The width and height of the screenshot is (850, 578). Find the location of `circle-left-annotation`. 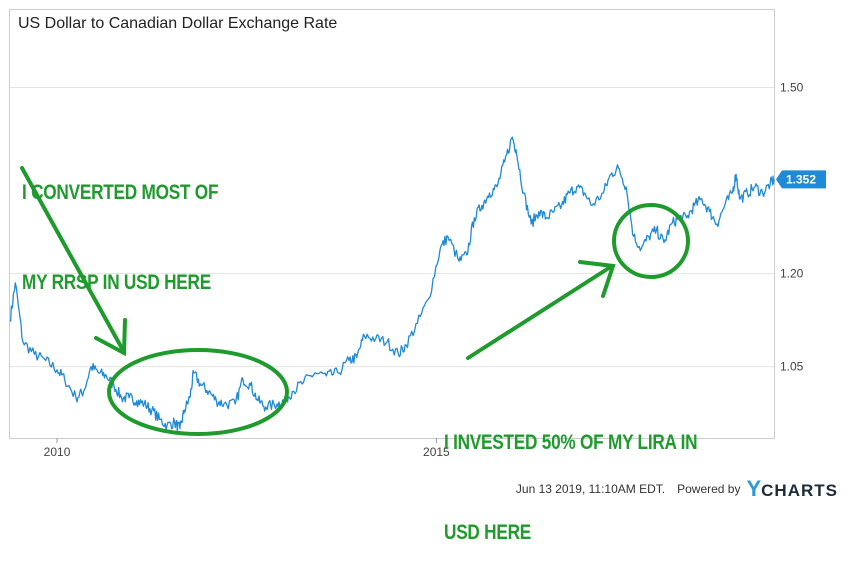

circle-left-annotation is located at coordinates (198, 392).